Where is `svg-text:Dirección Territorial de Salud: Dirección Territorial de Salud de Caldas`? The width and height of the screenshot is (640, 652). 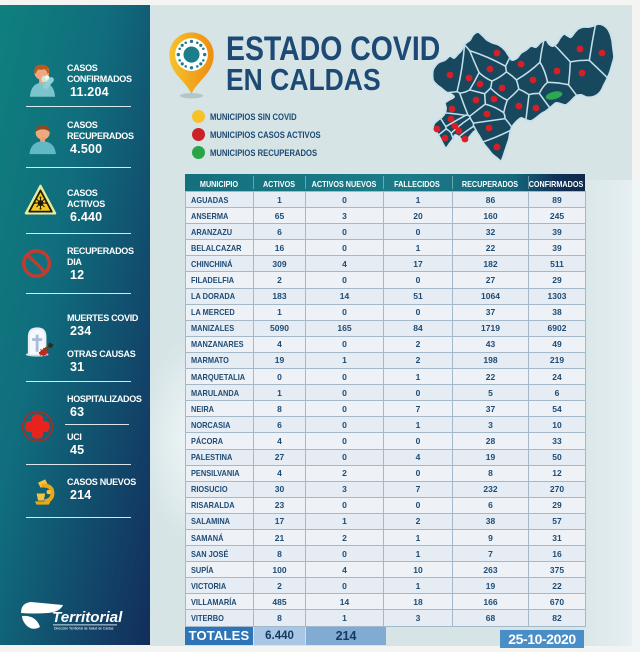 svg-text:Dirección Territorial de Salud: Dirección Territorial de Salud de Caldas is located at coordinates (84, 629).